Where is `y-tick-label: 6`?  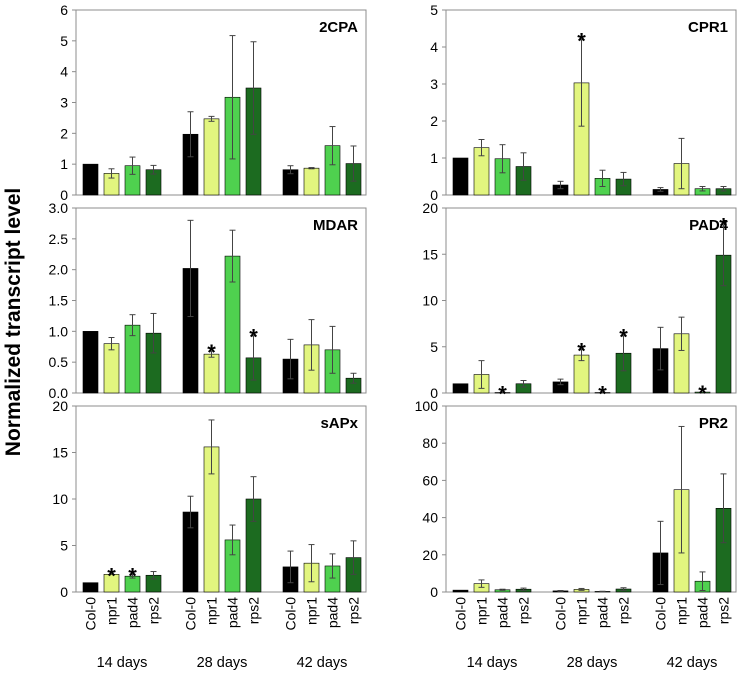
y-tick-label: 6 is located at coordinates (64, 10).